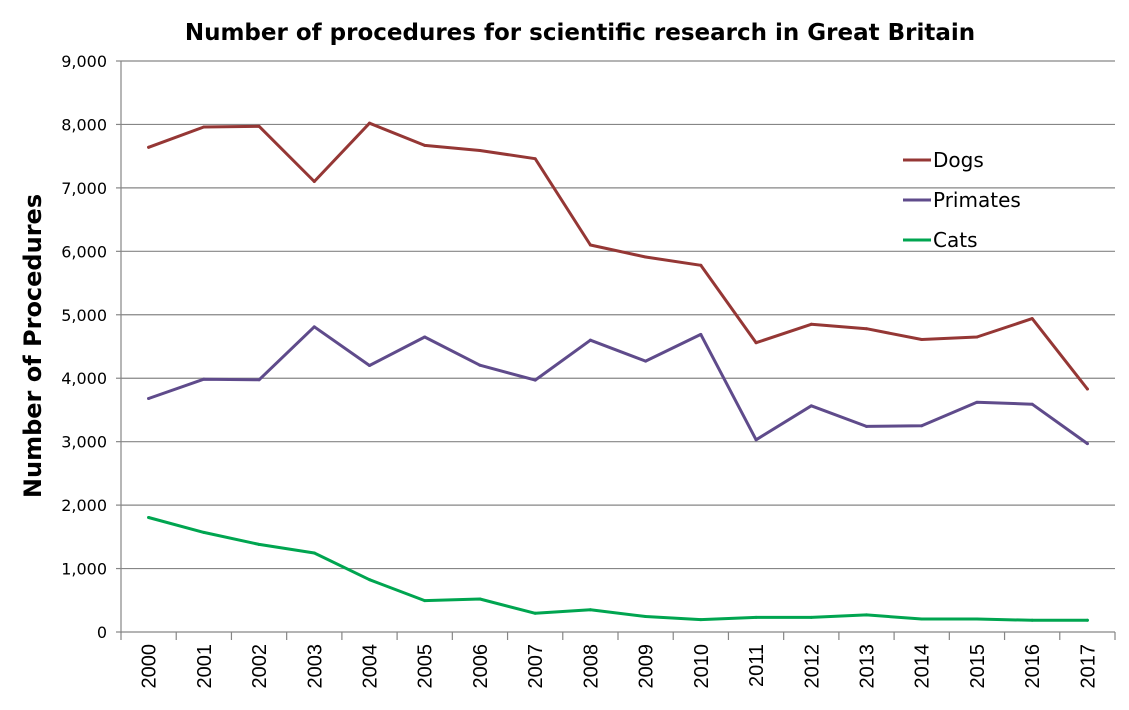 The width and height of the screenshot is (1129, 710). I want to click on y-axis-label: Number of Procedures, so click(33, 346).